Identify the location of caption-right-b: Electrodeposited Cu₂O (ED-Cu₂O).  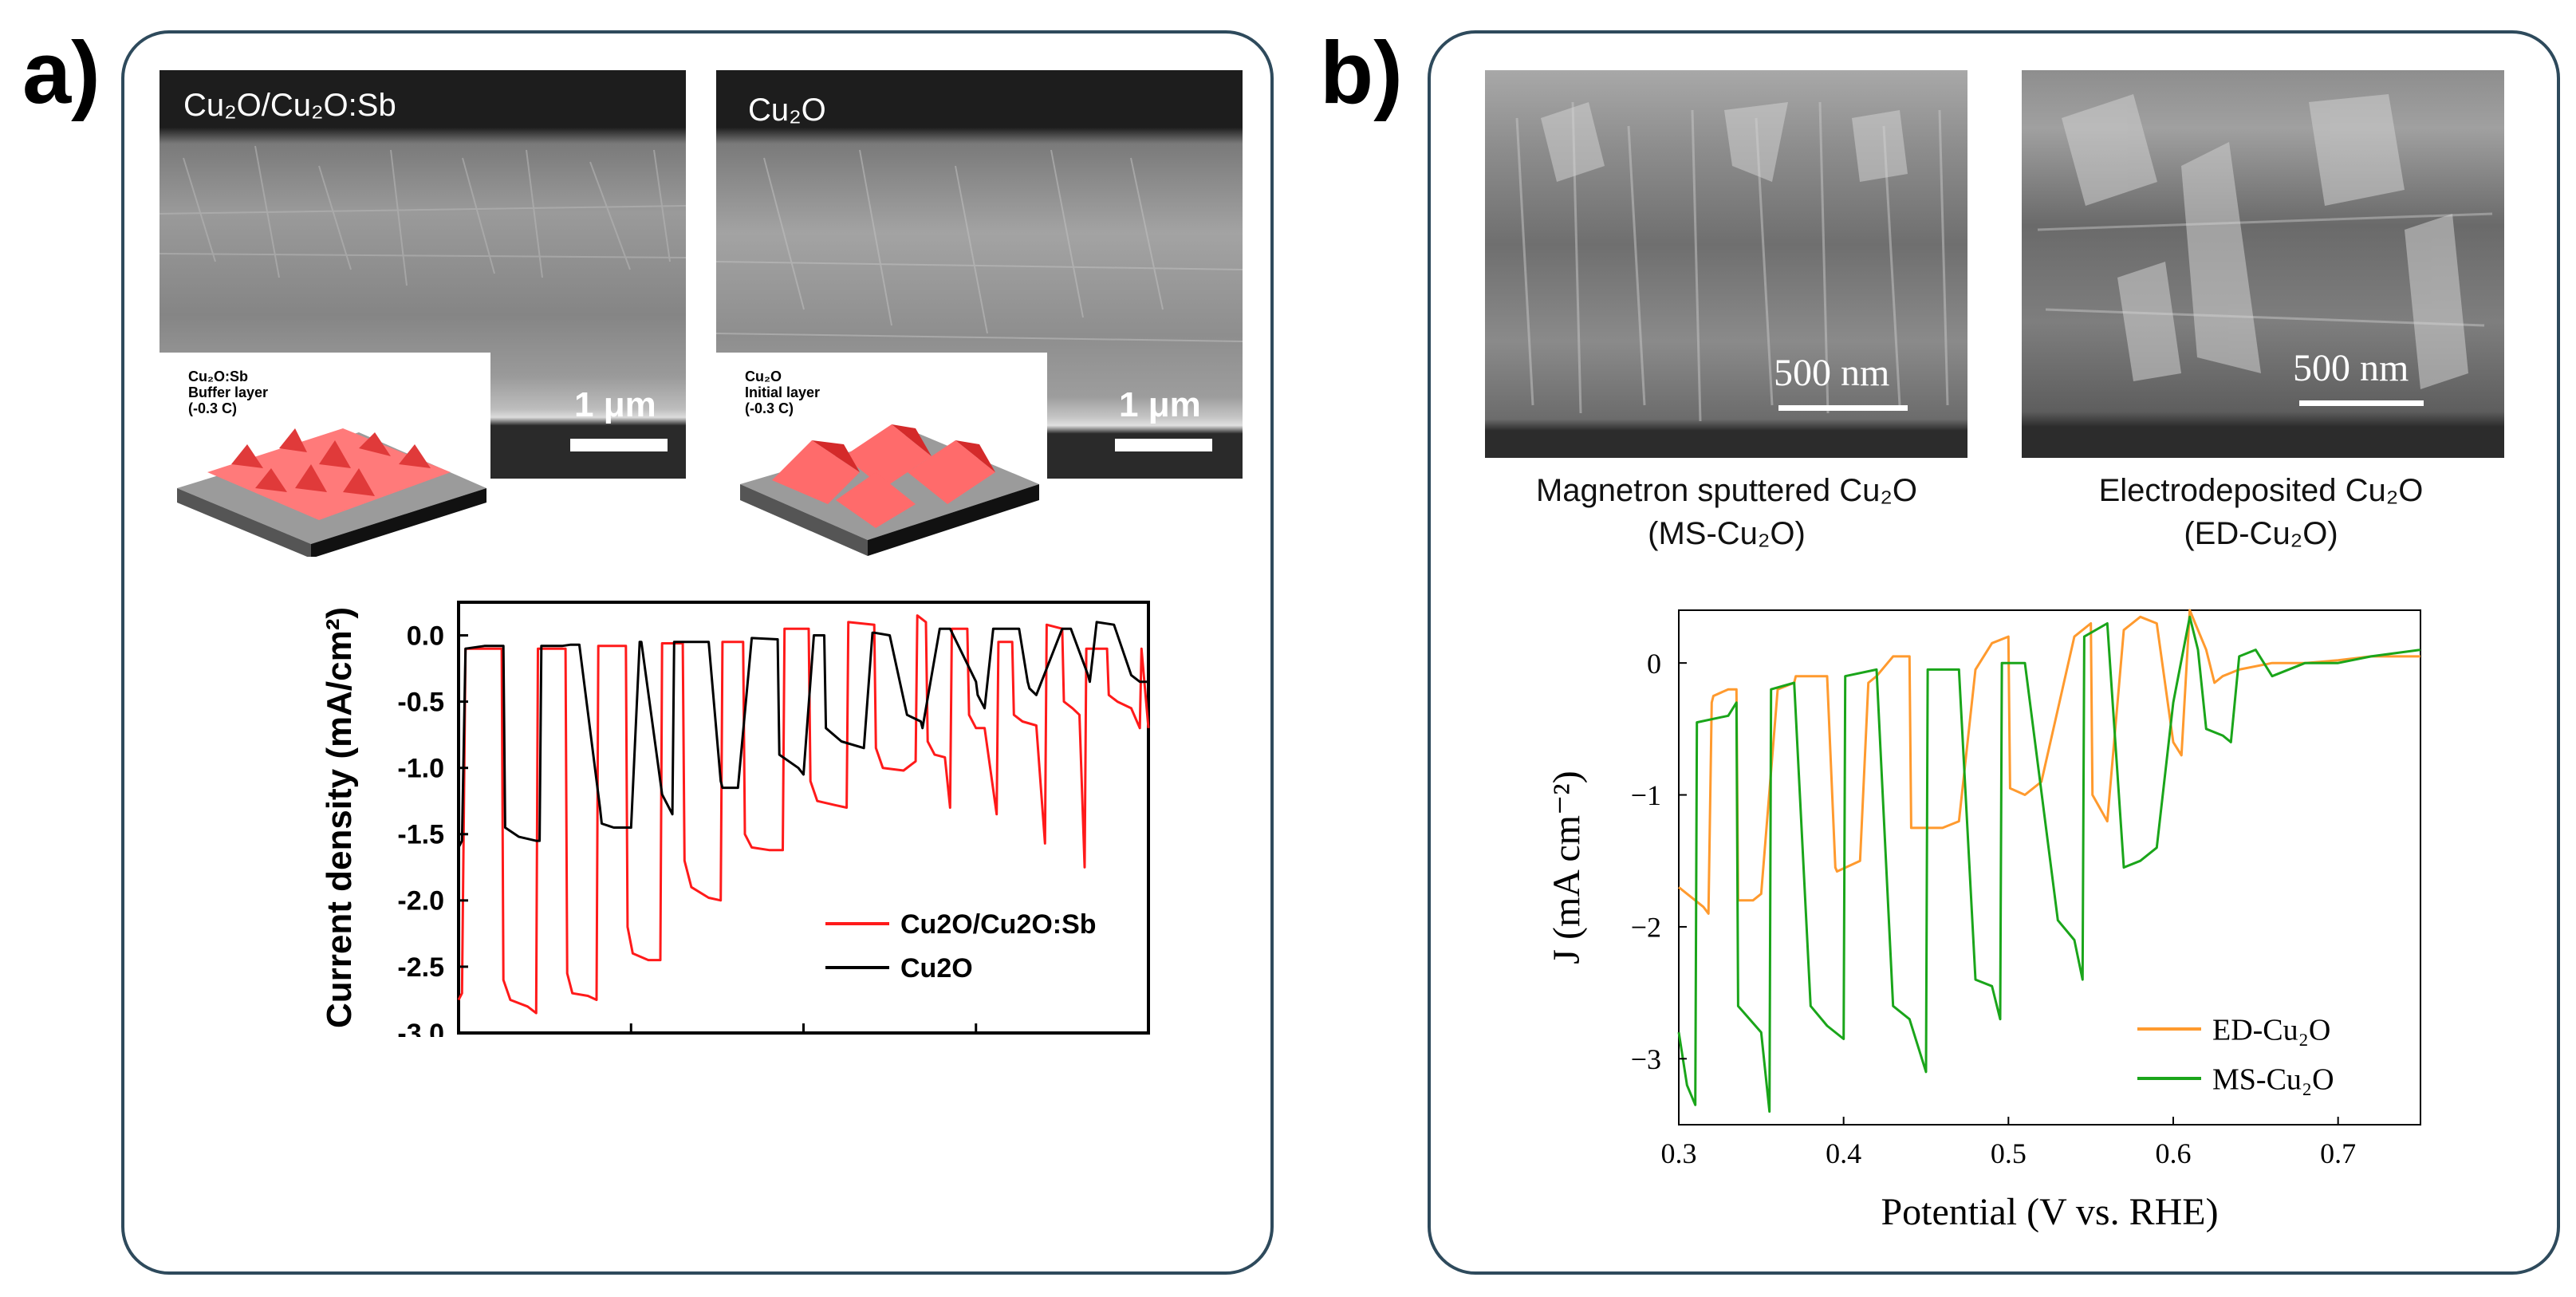
(2261, 512).